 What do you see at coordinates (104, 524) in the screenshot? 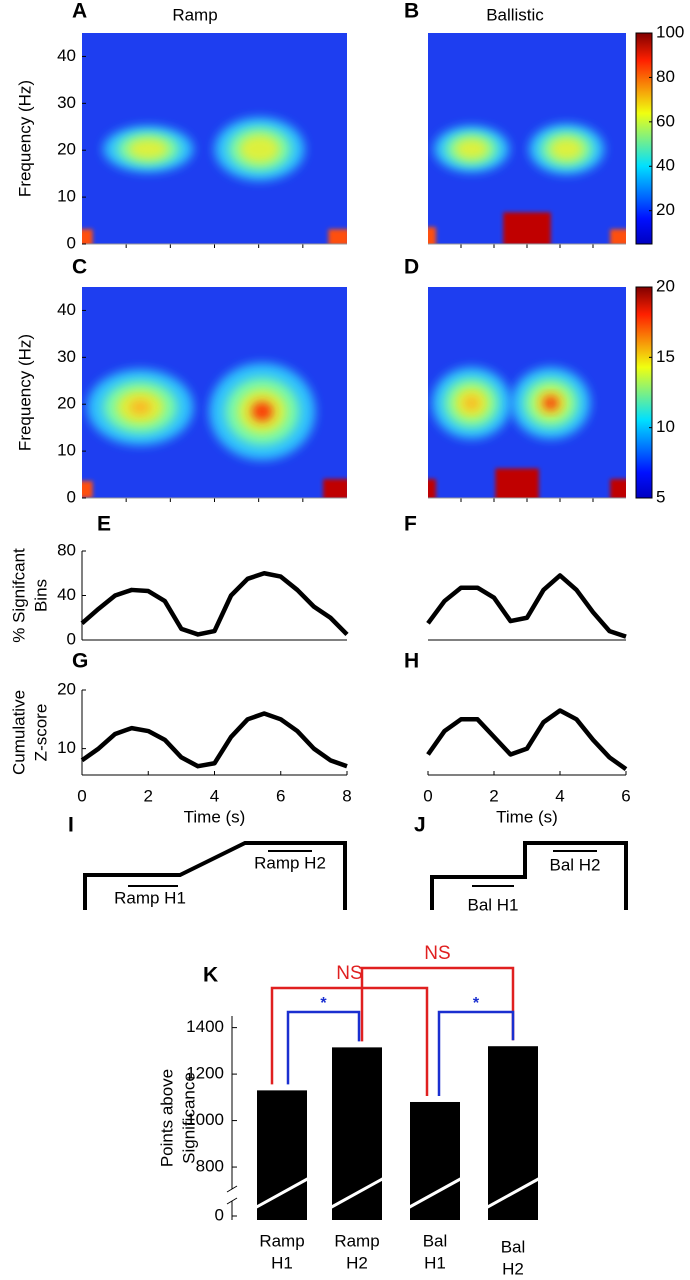
I see `panel-letter: E` at bounding box center [104, 524].